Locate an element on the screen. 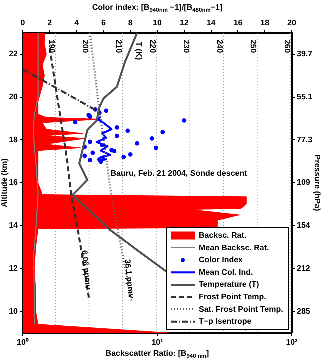 This screenshot has width=322, height=361. legend-label: Mean Backsc. Rat. is located at coordinates (234, 247).